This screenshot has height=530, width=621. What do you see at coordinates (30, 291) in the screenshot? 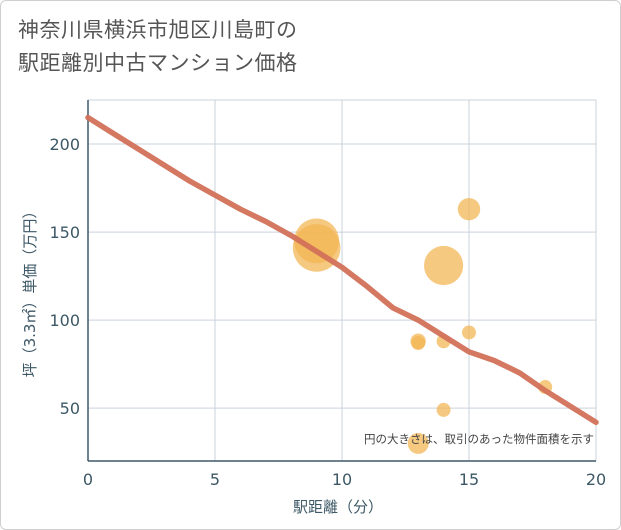
I see `y-axis-label: 坪（3.3㎡）単価（万円）` at bounding box center [30, 291].